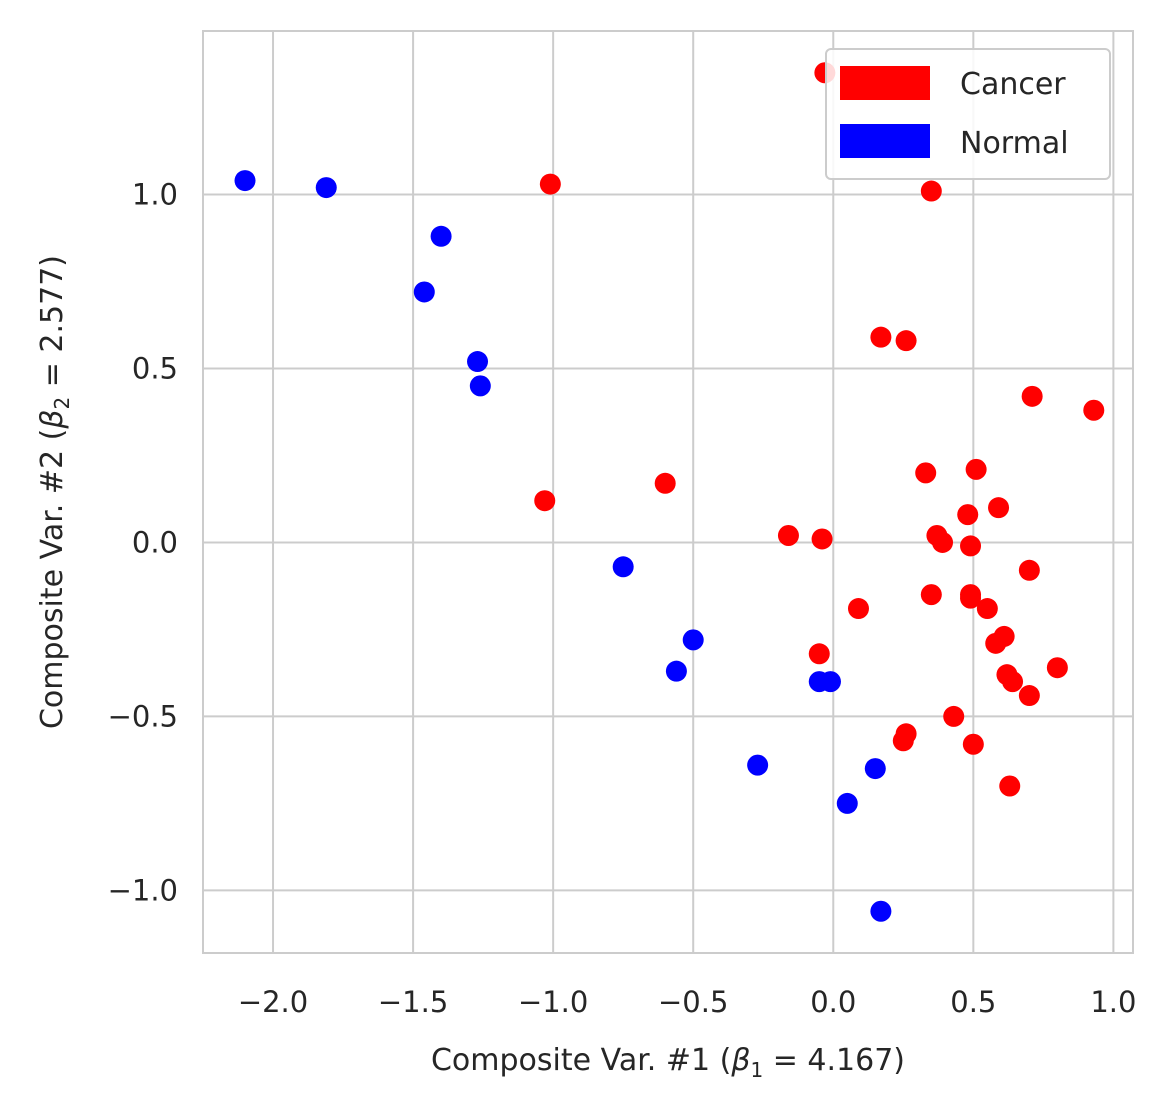 Image resolution: width=1169 pixels, height=1111 pixels. Describe the element at coordinates (1113, 1002) in the screenshot. I see `x-tick-label: 1.0` at that location.